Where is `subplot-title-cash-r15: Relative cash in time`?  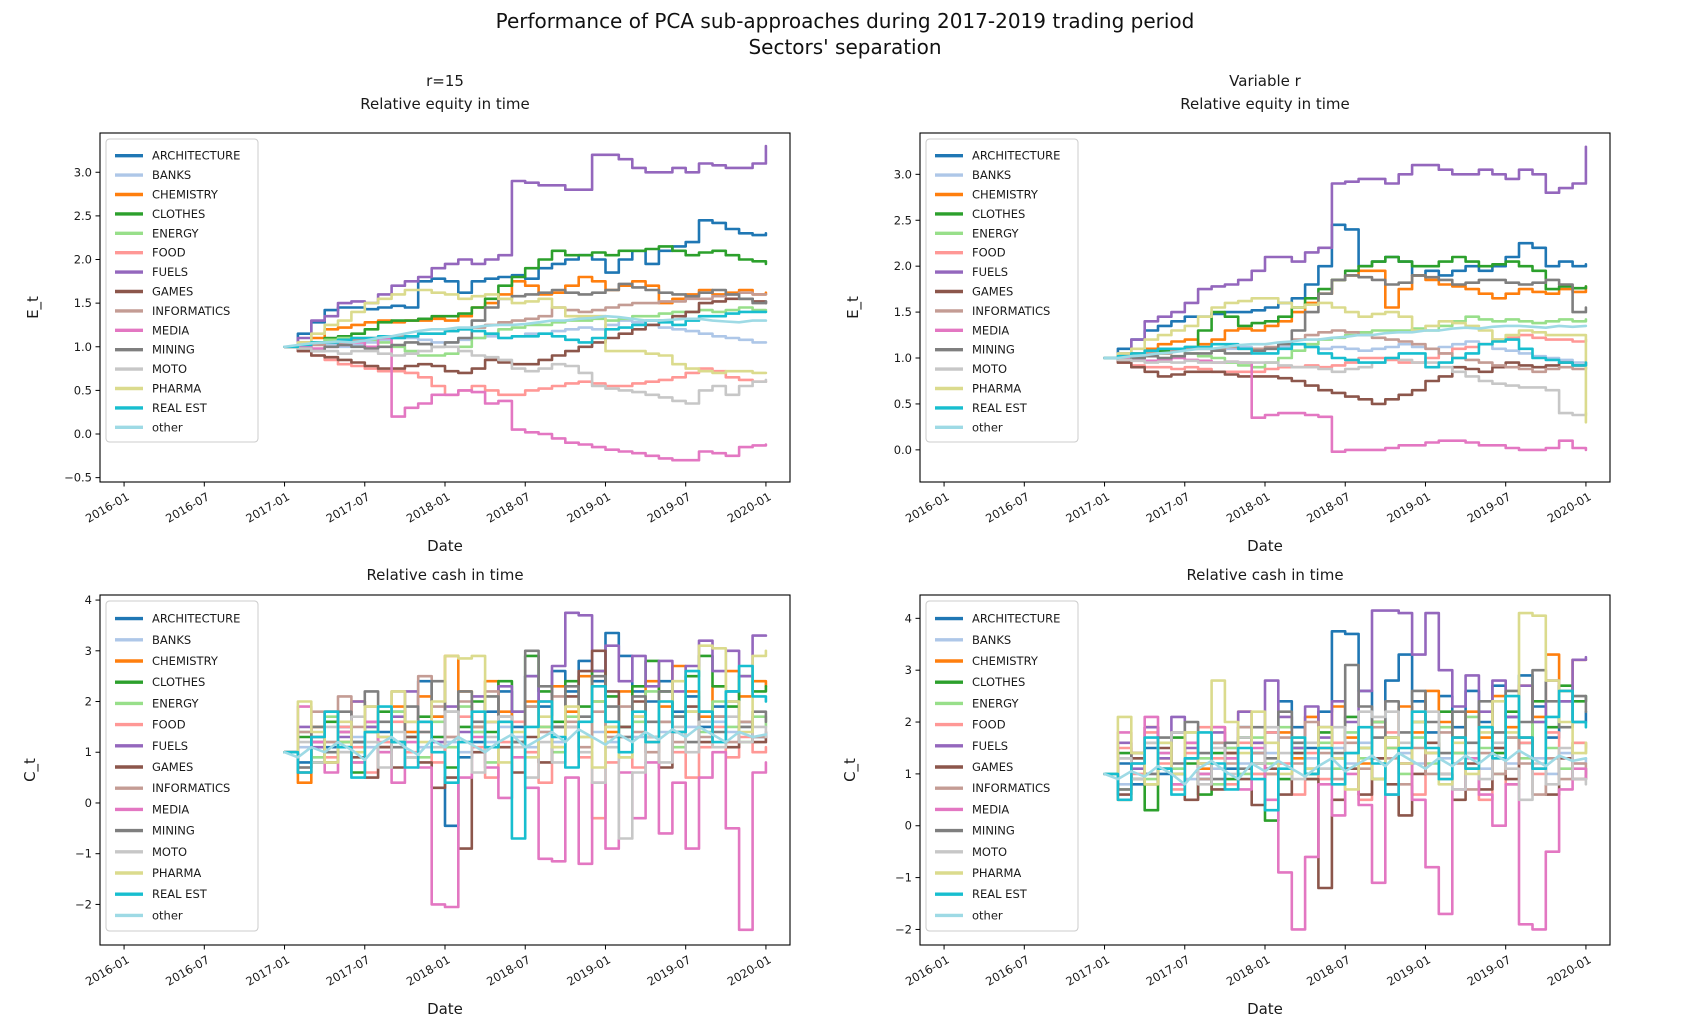
subplot-title-cash-r15: Relative cash in time is located at coordinates (444, 575).